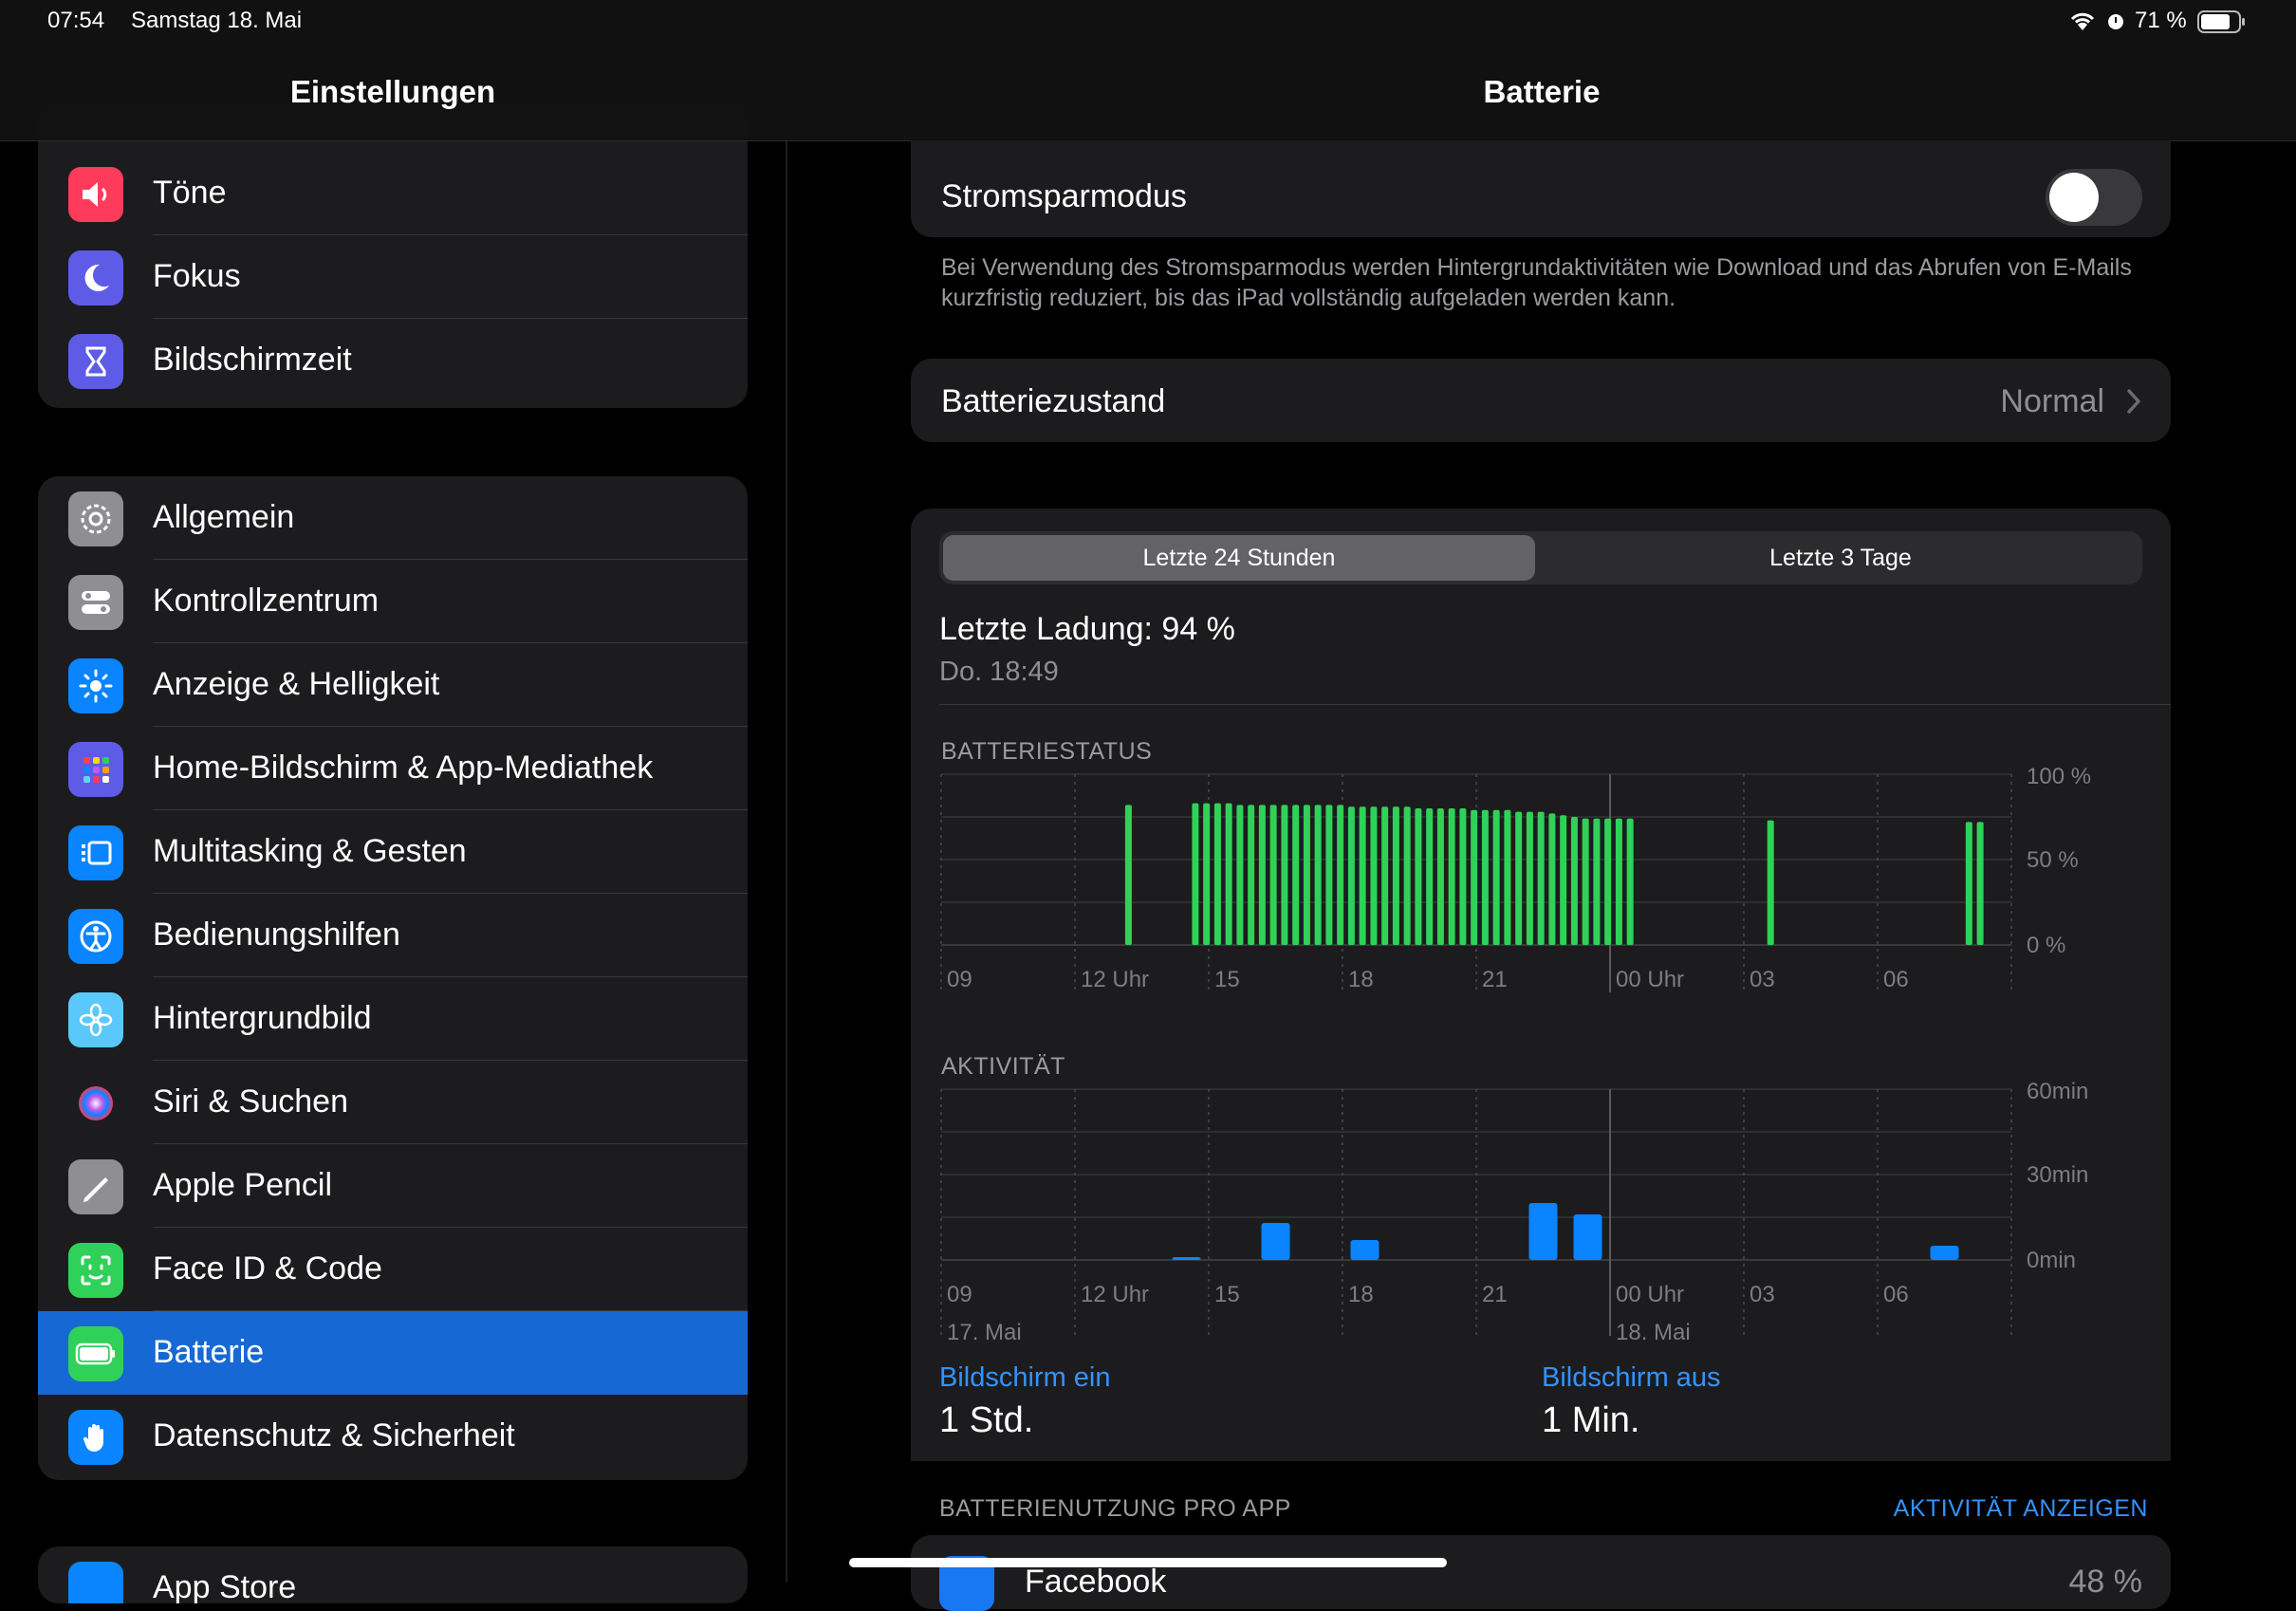 The height and width of the screenshot is (1611, 2296). What do you see at coordinates (1631, 1378) in the screenshot?
I see `screen-off-label: Bildschirm aus` at bounding box center [1631, 1378].